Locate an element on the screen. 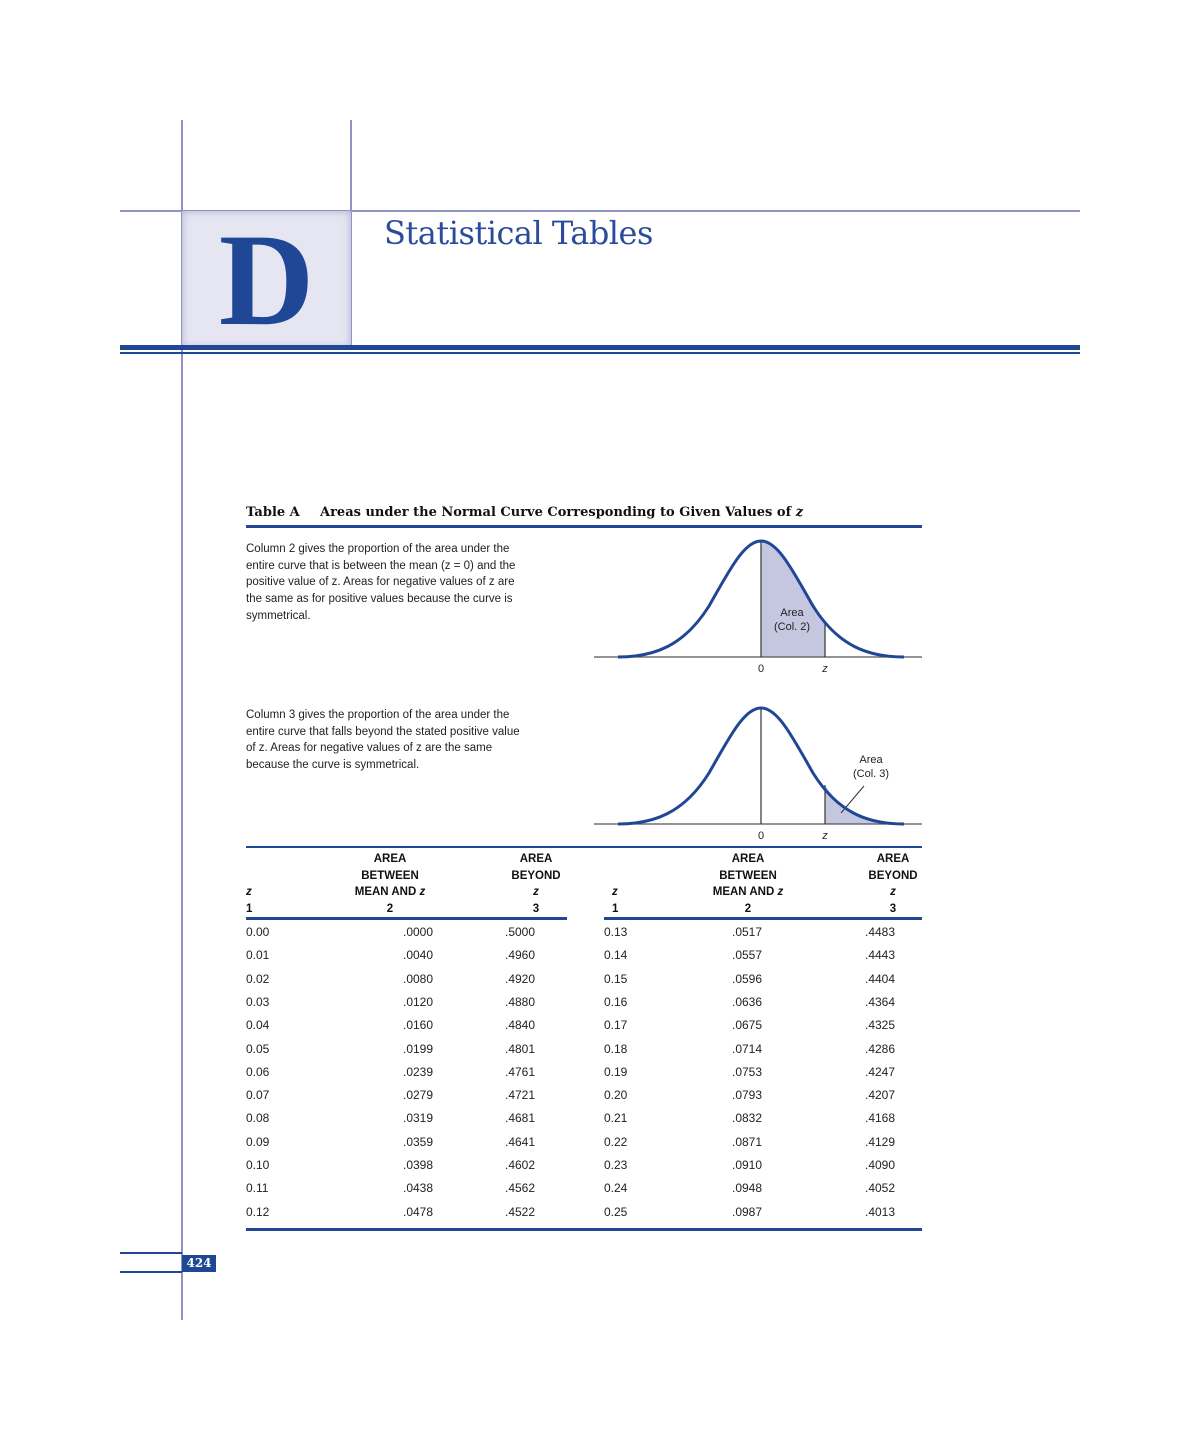 Image resolution: width=1200 pixels, height=1440 pixels. z-value: 0.22 is located at coordinates (616, 1141).